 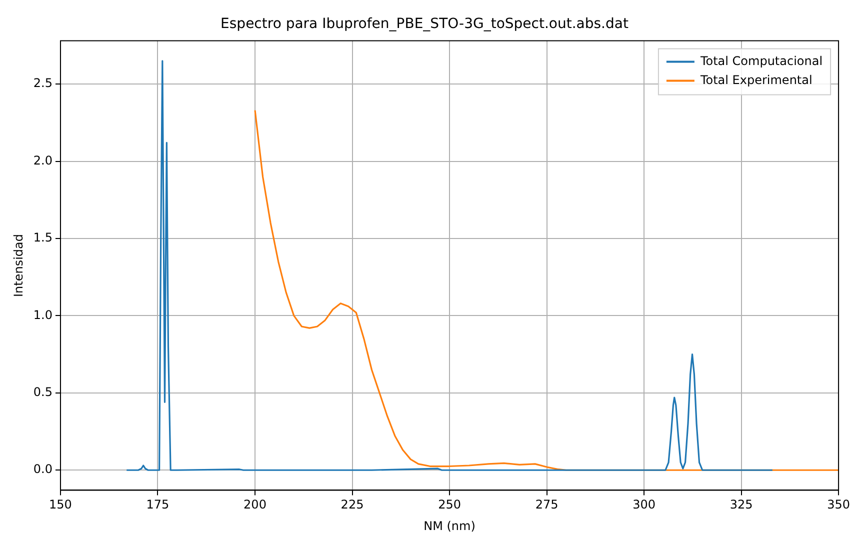 What do you see at coordinates (644, 505) in the screenshot?
I see `x-tick-label: 300` at bounding box center [644, 505].